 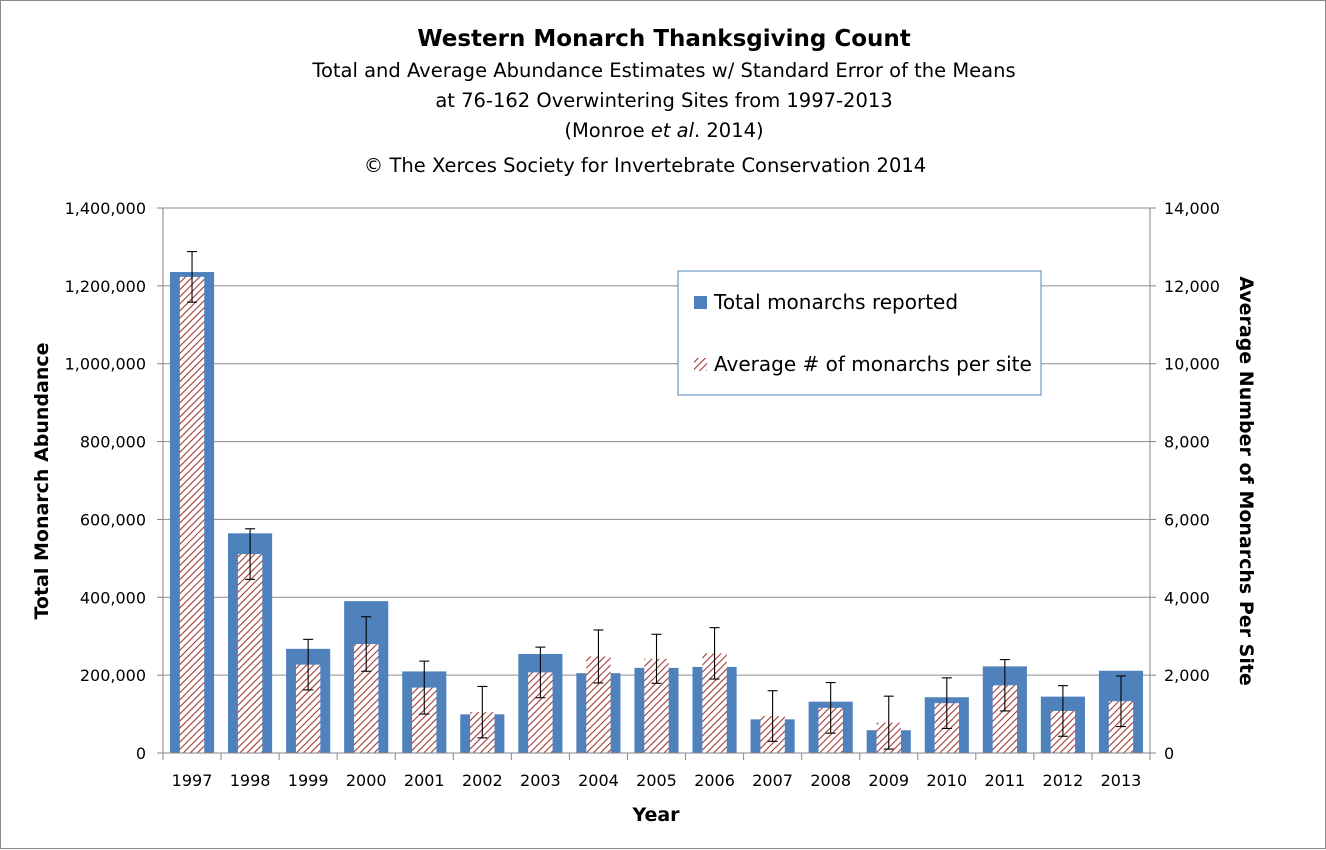 I want to click on x-tick-label: 2011, so click(x=1004, y=780).